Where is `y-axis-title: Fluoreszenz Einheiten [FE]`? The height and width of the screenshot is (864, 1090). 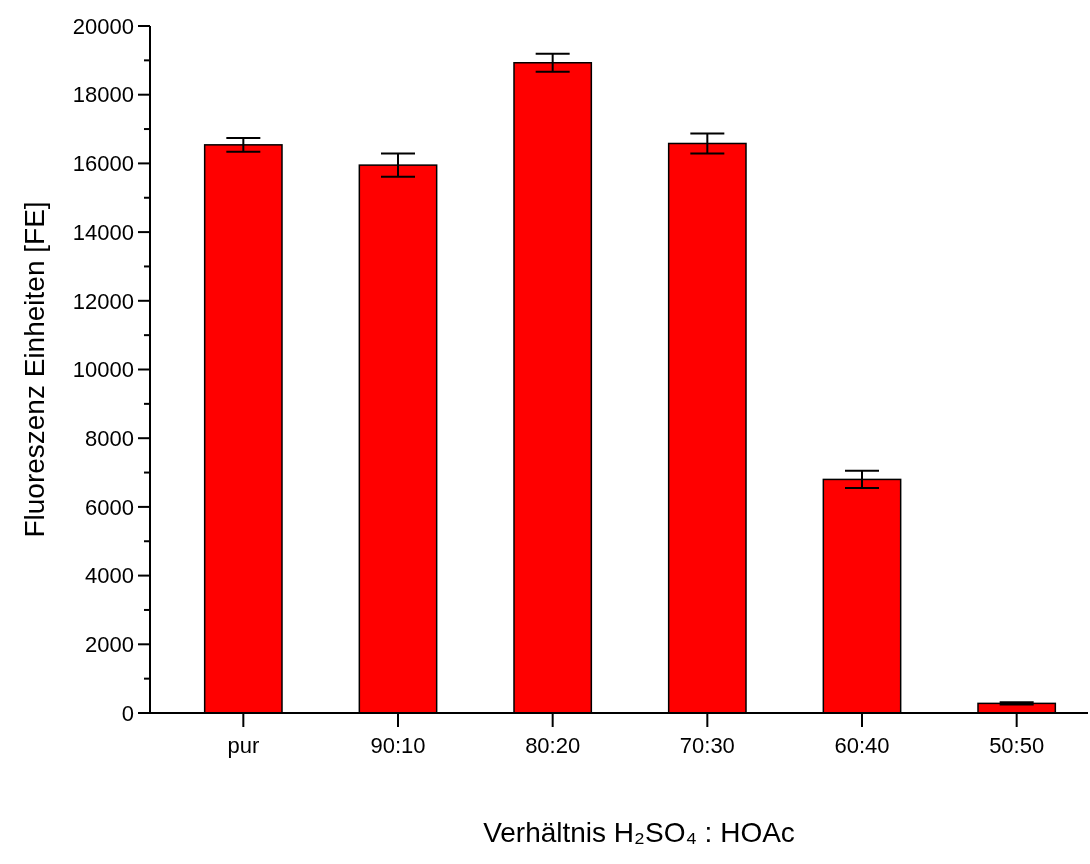 y-axis-title: Fluoreszenz Einheiten [FE] is located at coordinates (34, 369).